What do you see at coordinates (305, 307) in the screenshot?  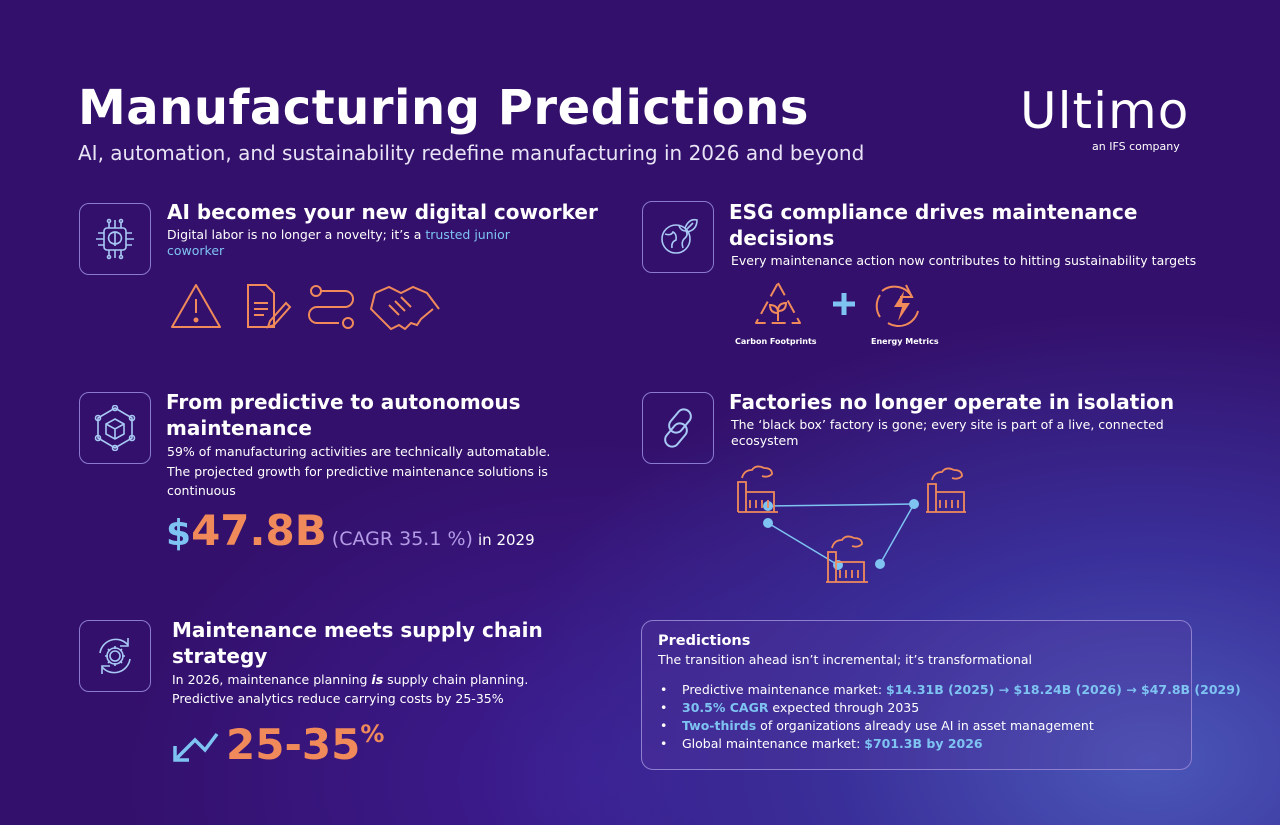 I see `ai-task-icons` at bounding box center [305, 307].